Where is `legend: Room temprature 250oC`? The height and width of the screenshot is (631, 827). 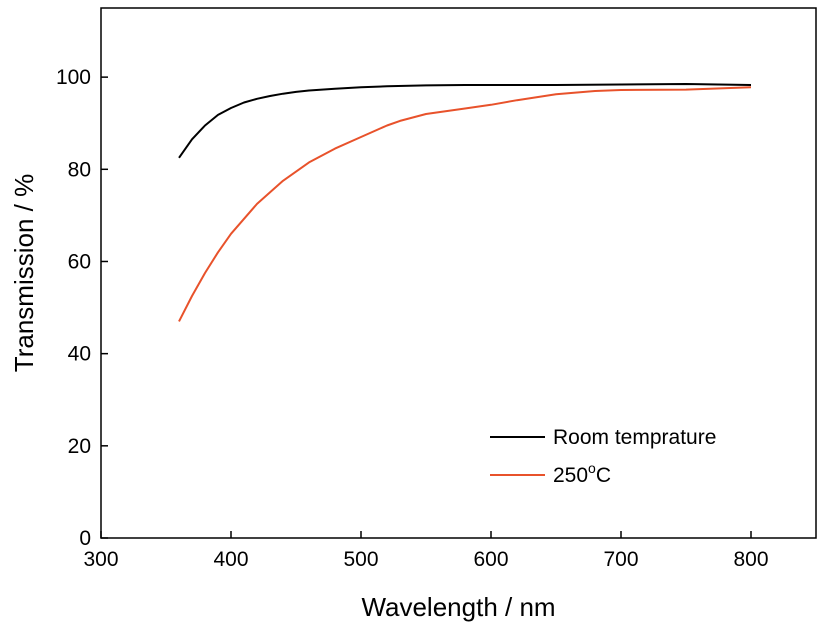 legend: Room temprature 250oC is located at coordinates (603, 456).